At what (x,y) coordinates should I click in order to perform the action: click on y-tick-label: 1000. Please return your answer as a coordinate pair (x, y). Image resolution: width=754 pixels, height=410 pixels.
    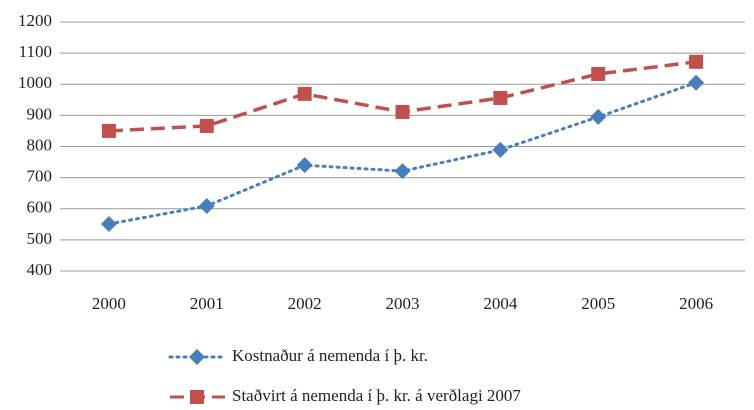
    Looking at the image, I should click on (35, 82).